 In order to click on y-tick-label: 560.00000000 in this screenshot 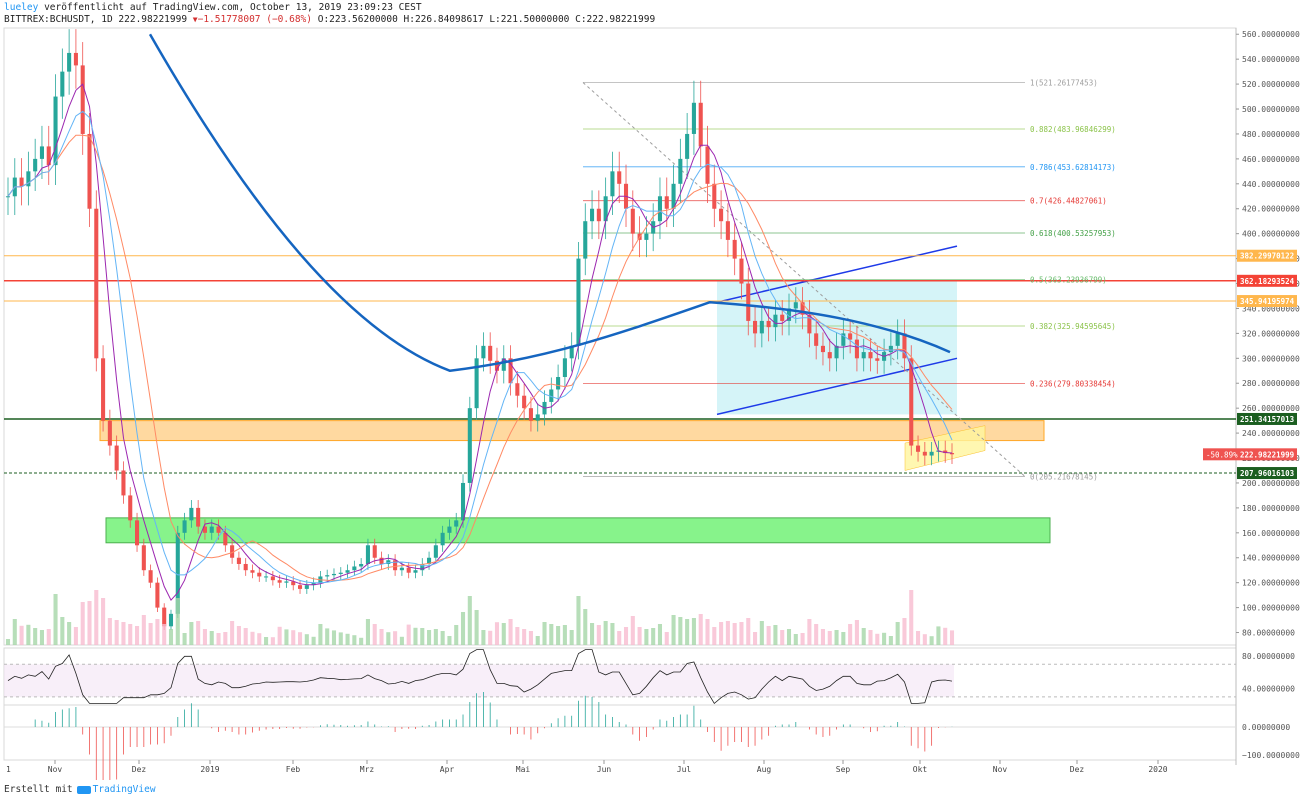, I will do `click(1271, 34)`.